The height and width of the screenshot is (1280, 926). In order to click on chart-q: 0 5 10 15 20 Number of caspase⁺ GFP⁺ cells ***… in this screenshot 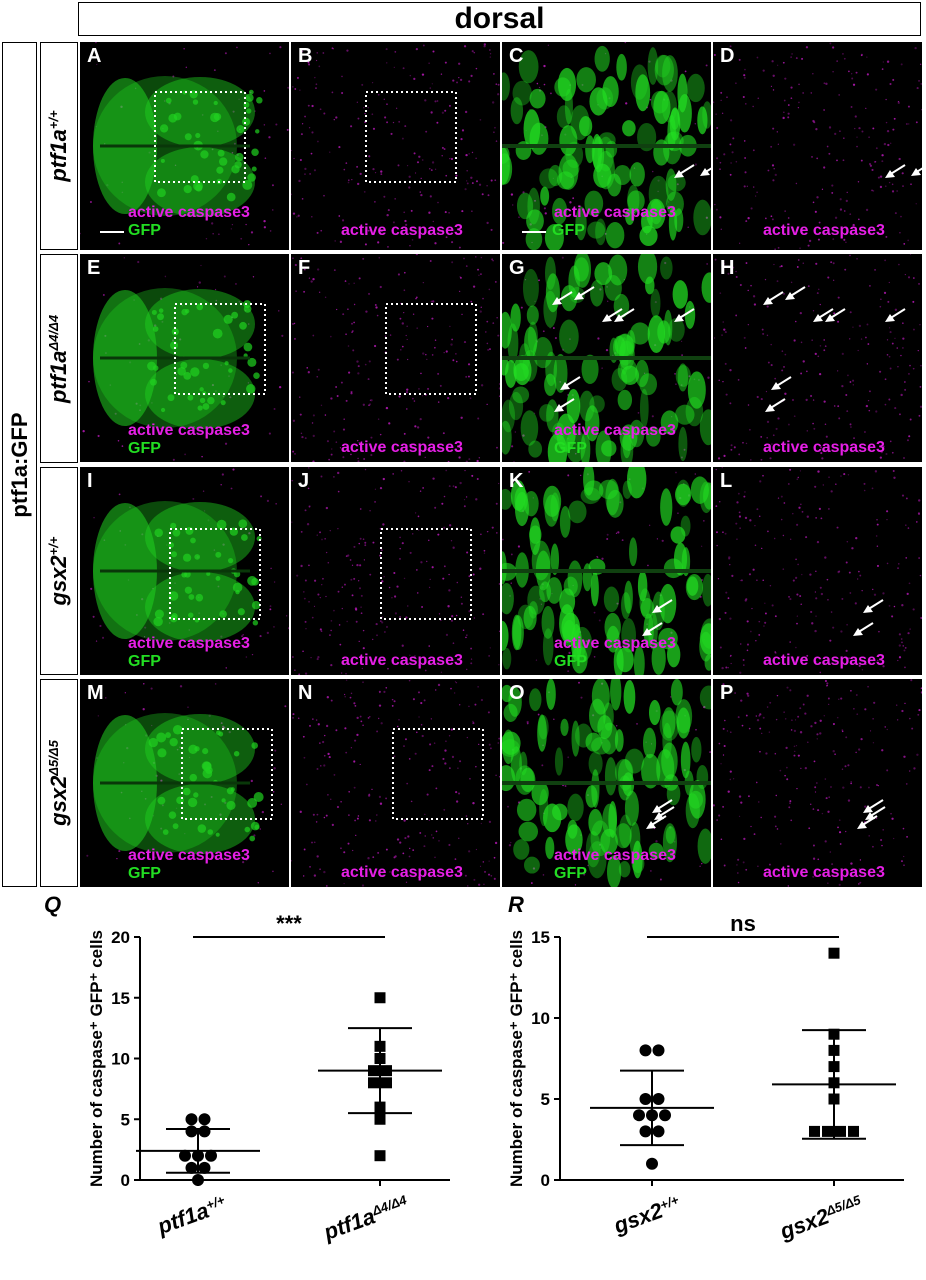, I will do `click(268, 1078)`.